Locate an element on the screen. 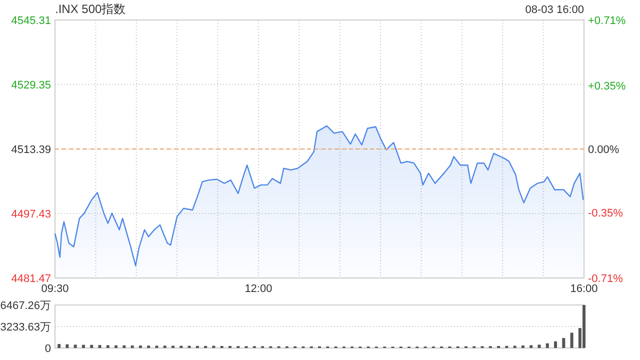 This screenshot has height=360, width=640. y2-tick-label: -0.35% is located at coordinates (606, 214).